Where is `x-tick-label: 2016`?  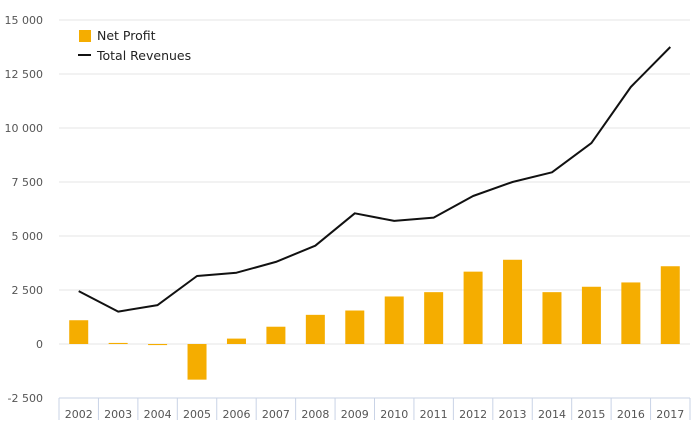
x-tick-label: 2016 is located at coordinates (631, 414).